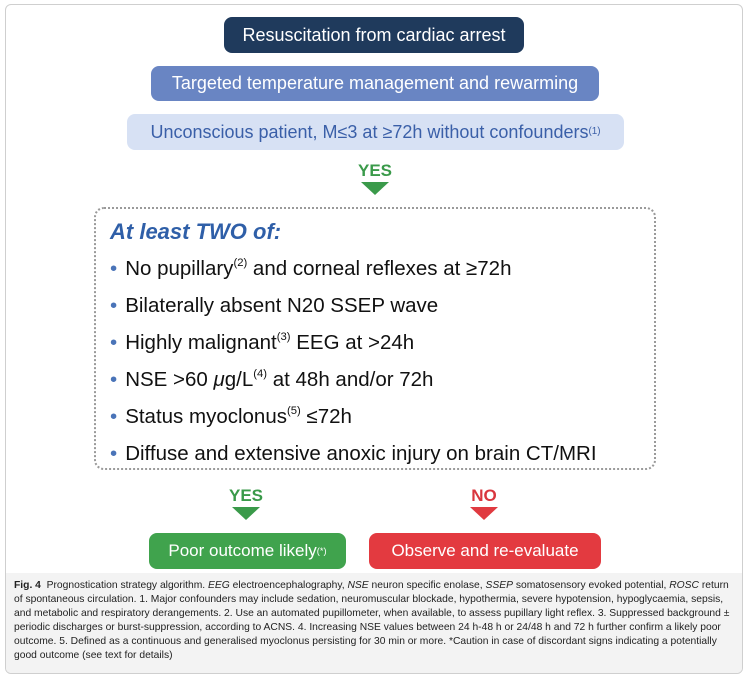 The height and width of the screenshot is (680, 752). I want to click on text-text: Highly malignant, so click(201, 342).